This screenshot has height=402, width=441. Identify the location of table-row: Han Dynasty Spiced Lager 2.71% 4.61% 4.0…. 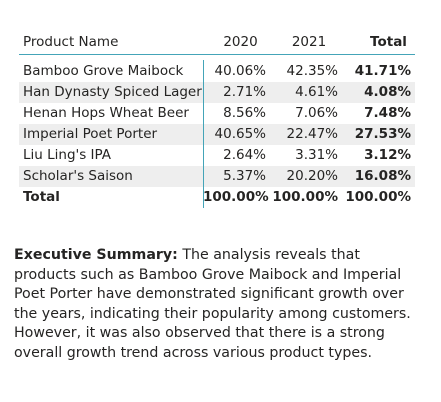
(217, 92).